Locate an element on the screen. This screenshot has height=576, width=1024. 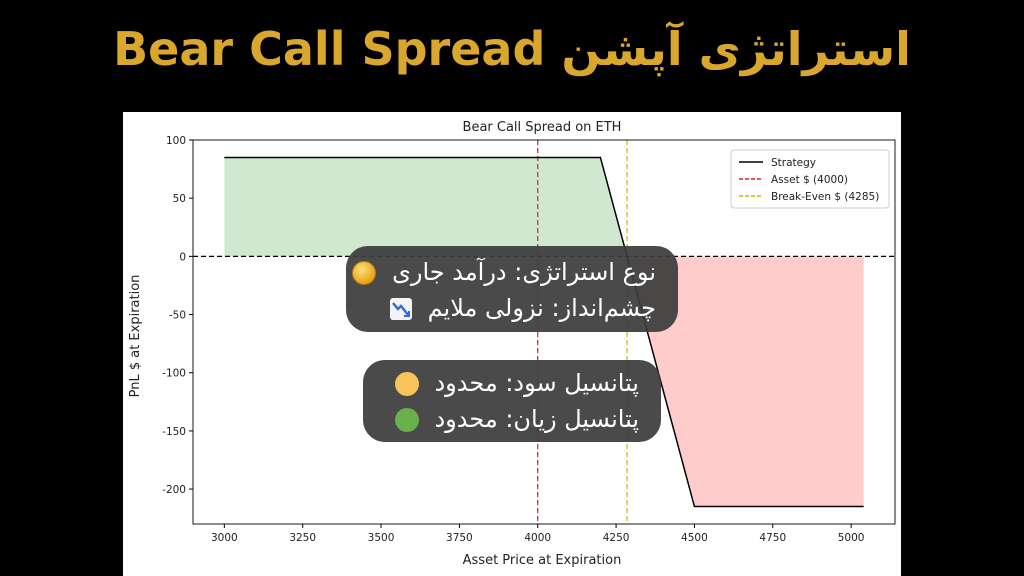
x-tick-label: 3000 is located at coordinates (224, 538).